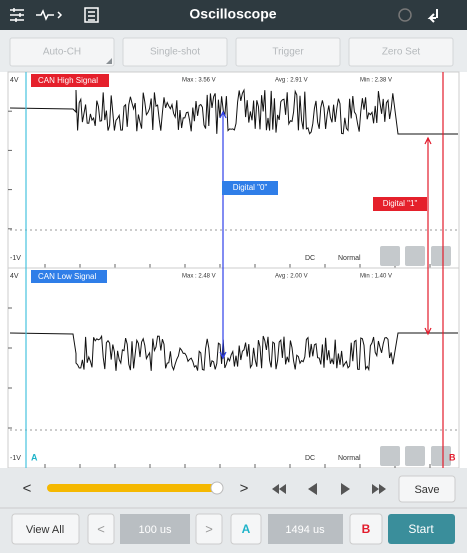  I want to click on time-div-box, so click(155, 529).